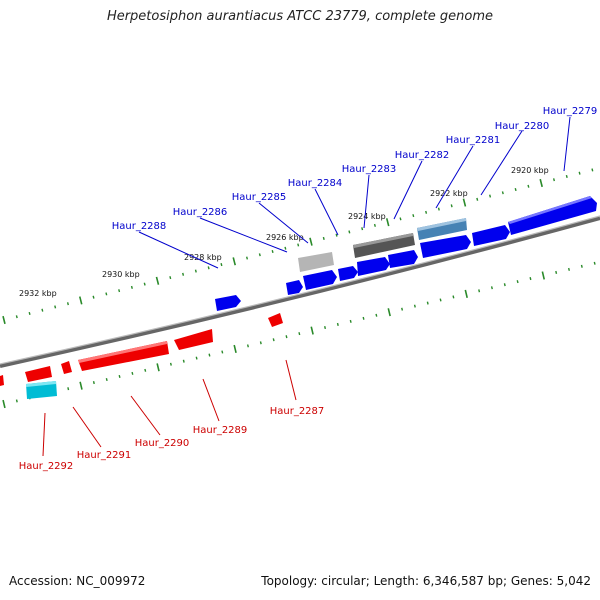  Describe the element at coordinates (315, 183) in the screenshot. I see `gene-label: Haur_2284` at that location.